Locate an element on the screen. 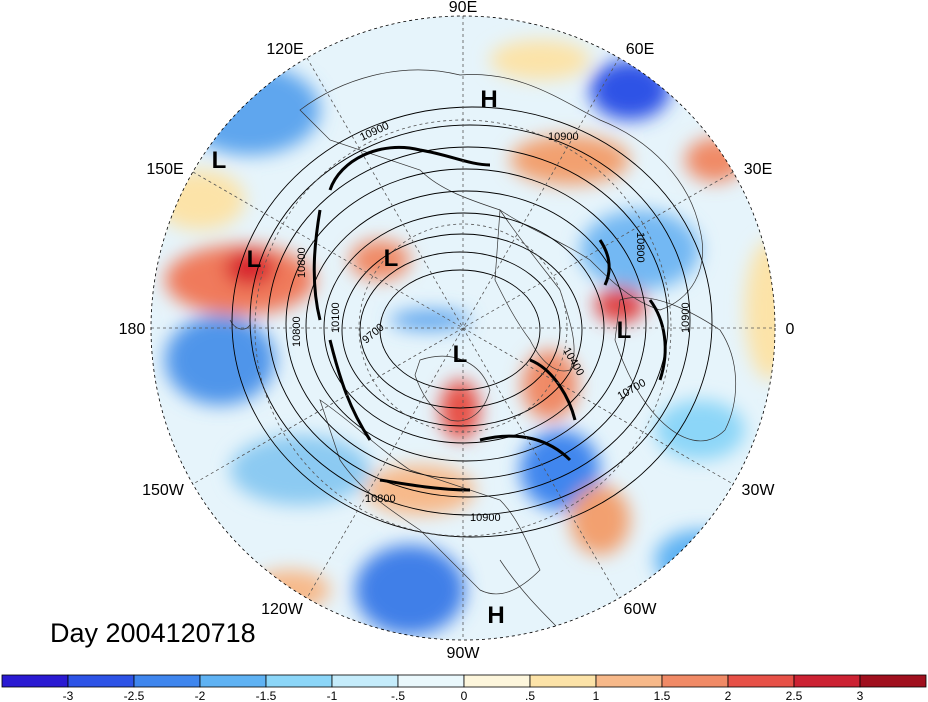 This screenshot has width=928, height=702. colorbar-tick-label: 1 is located at coordinates (596, 695).